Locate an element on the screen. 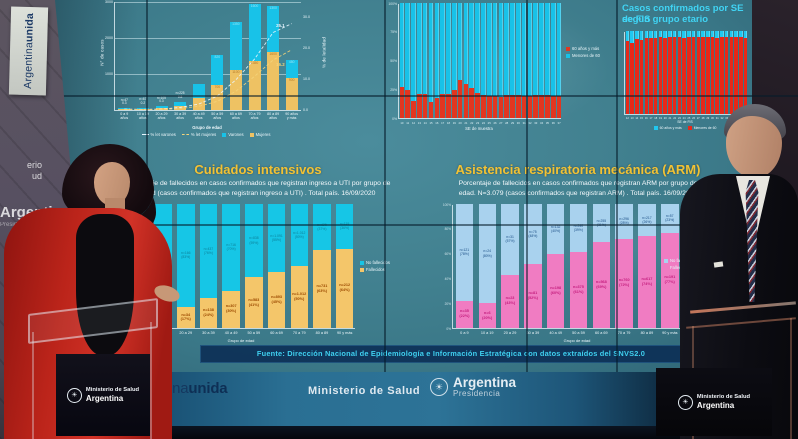 Image resolution: width=798 pixels, height=439 pixels. y-tick-label: 60% is located at coordinates (447, 254).